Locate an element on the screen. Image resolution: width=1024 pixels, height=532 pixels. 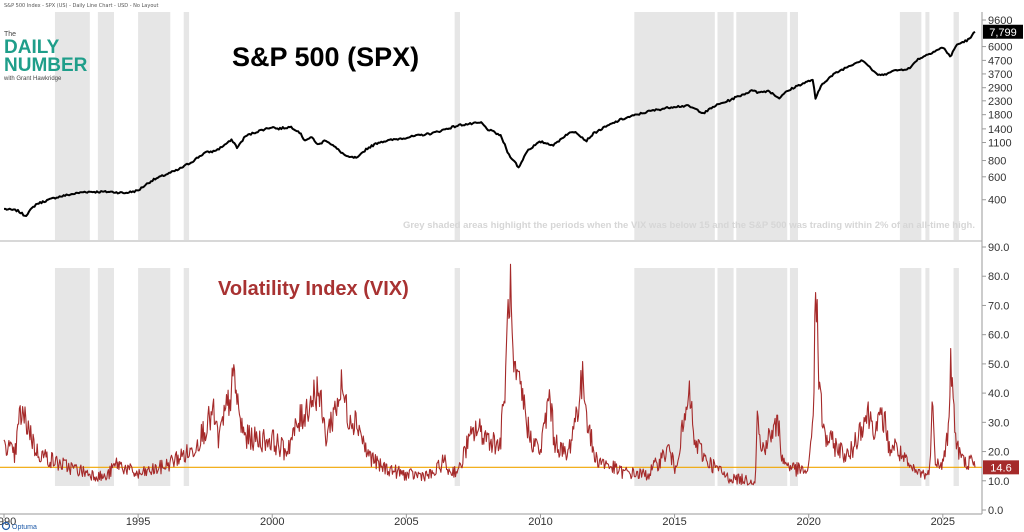
vix-last-value: 14.6 is located at coordinates (1000, 468).